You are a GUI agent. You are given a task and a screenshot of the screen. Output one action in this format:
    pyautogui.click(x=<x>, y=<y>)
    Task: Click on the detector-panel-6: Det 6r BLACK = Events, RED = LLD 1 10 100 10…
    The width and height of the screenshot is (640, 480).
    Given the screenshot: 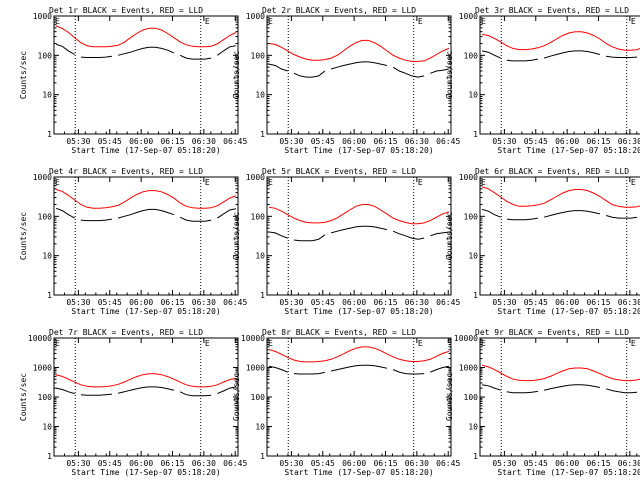 What is the action you would take?
    pyautogui.click(x=542, y=241)
    